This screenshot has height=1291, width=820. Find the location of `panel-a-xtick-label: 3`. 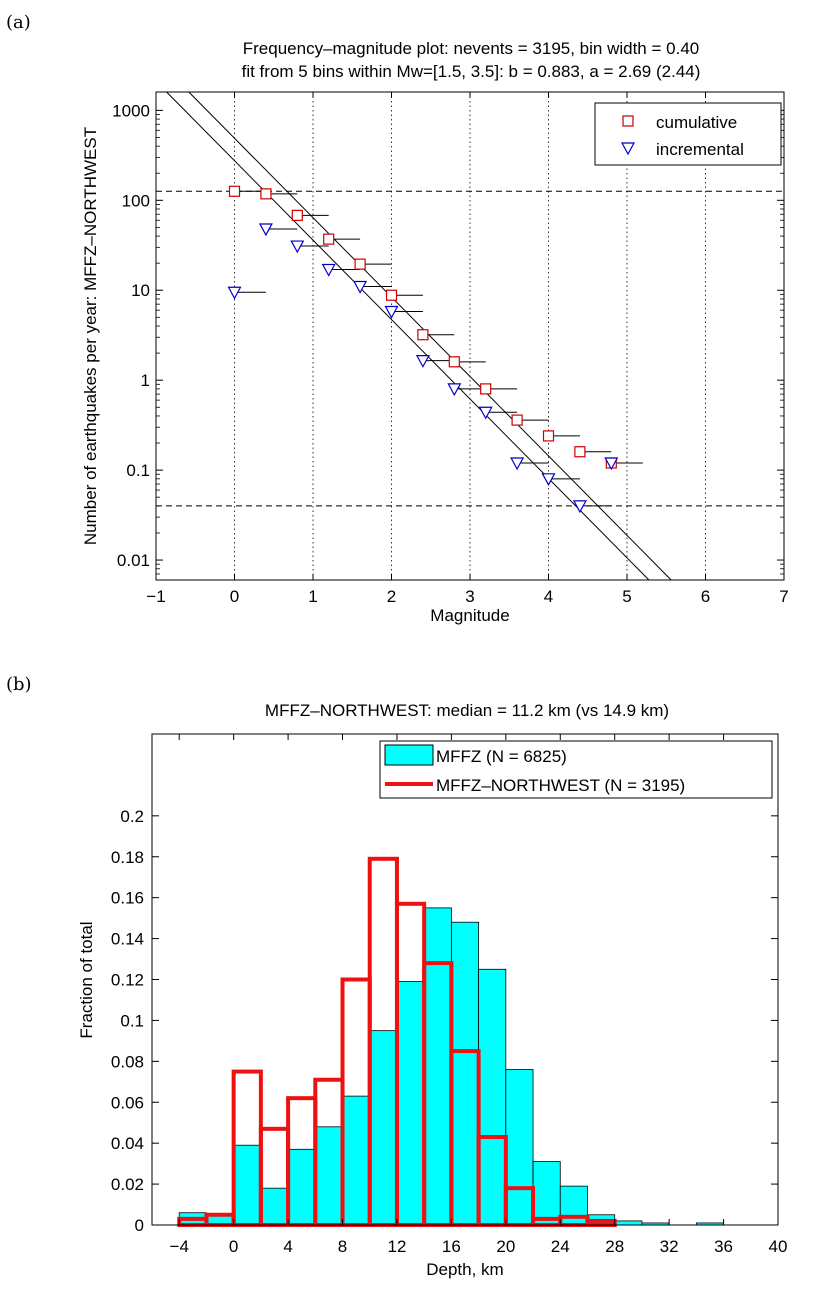

panel-a-xtick-label: 3 is located at coordinates (469, 596).